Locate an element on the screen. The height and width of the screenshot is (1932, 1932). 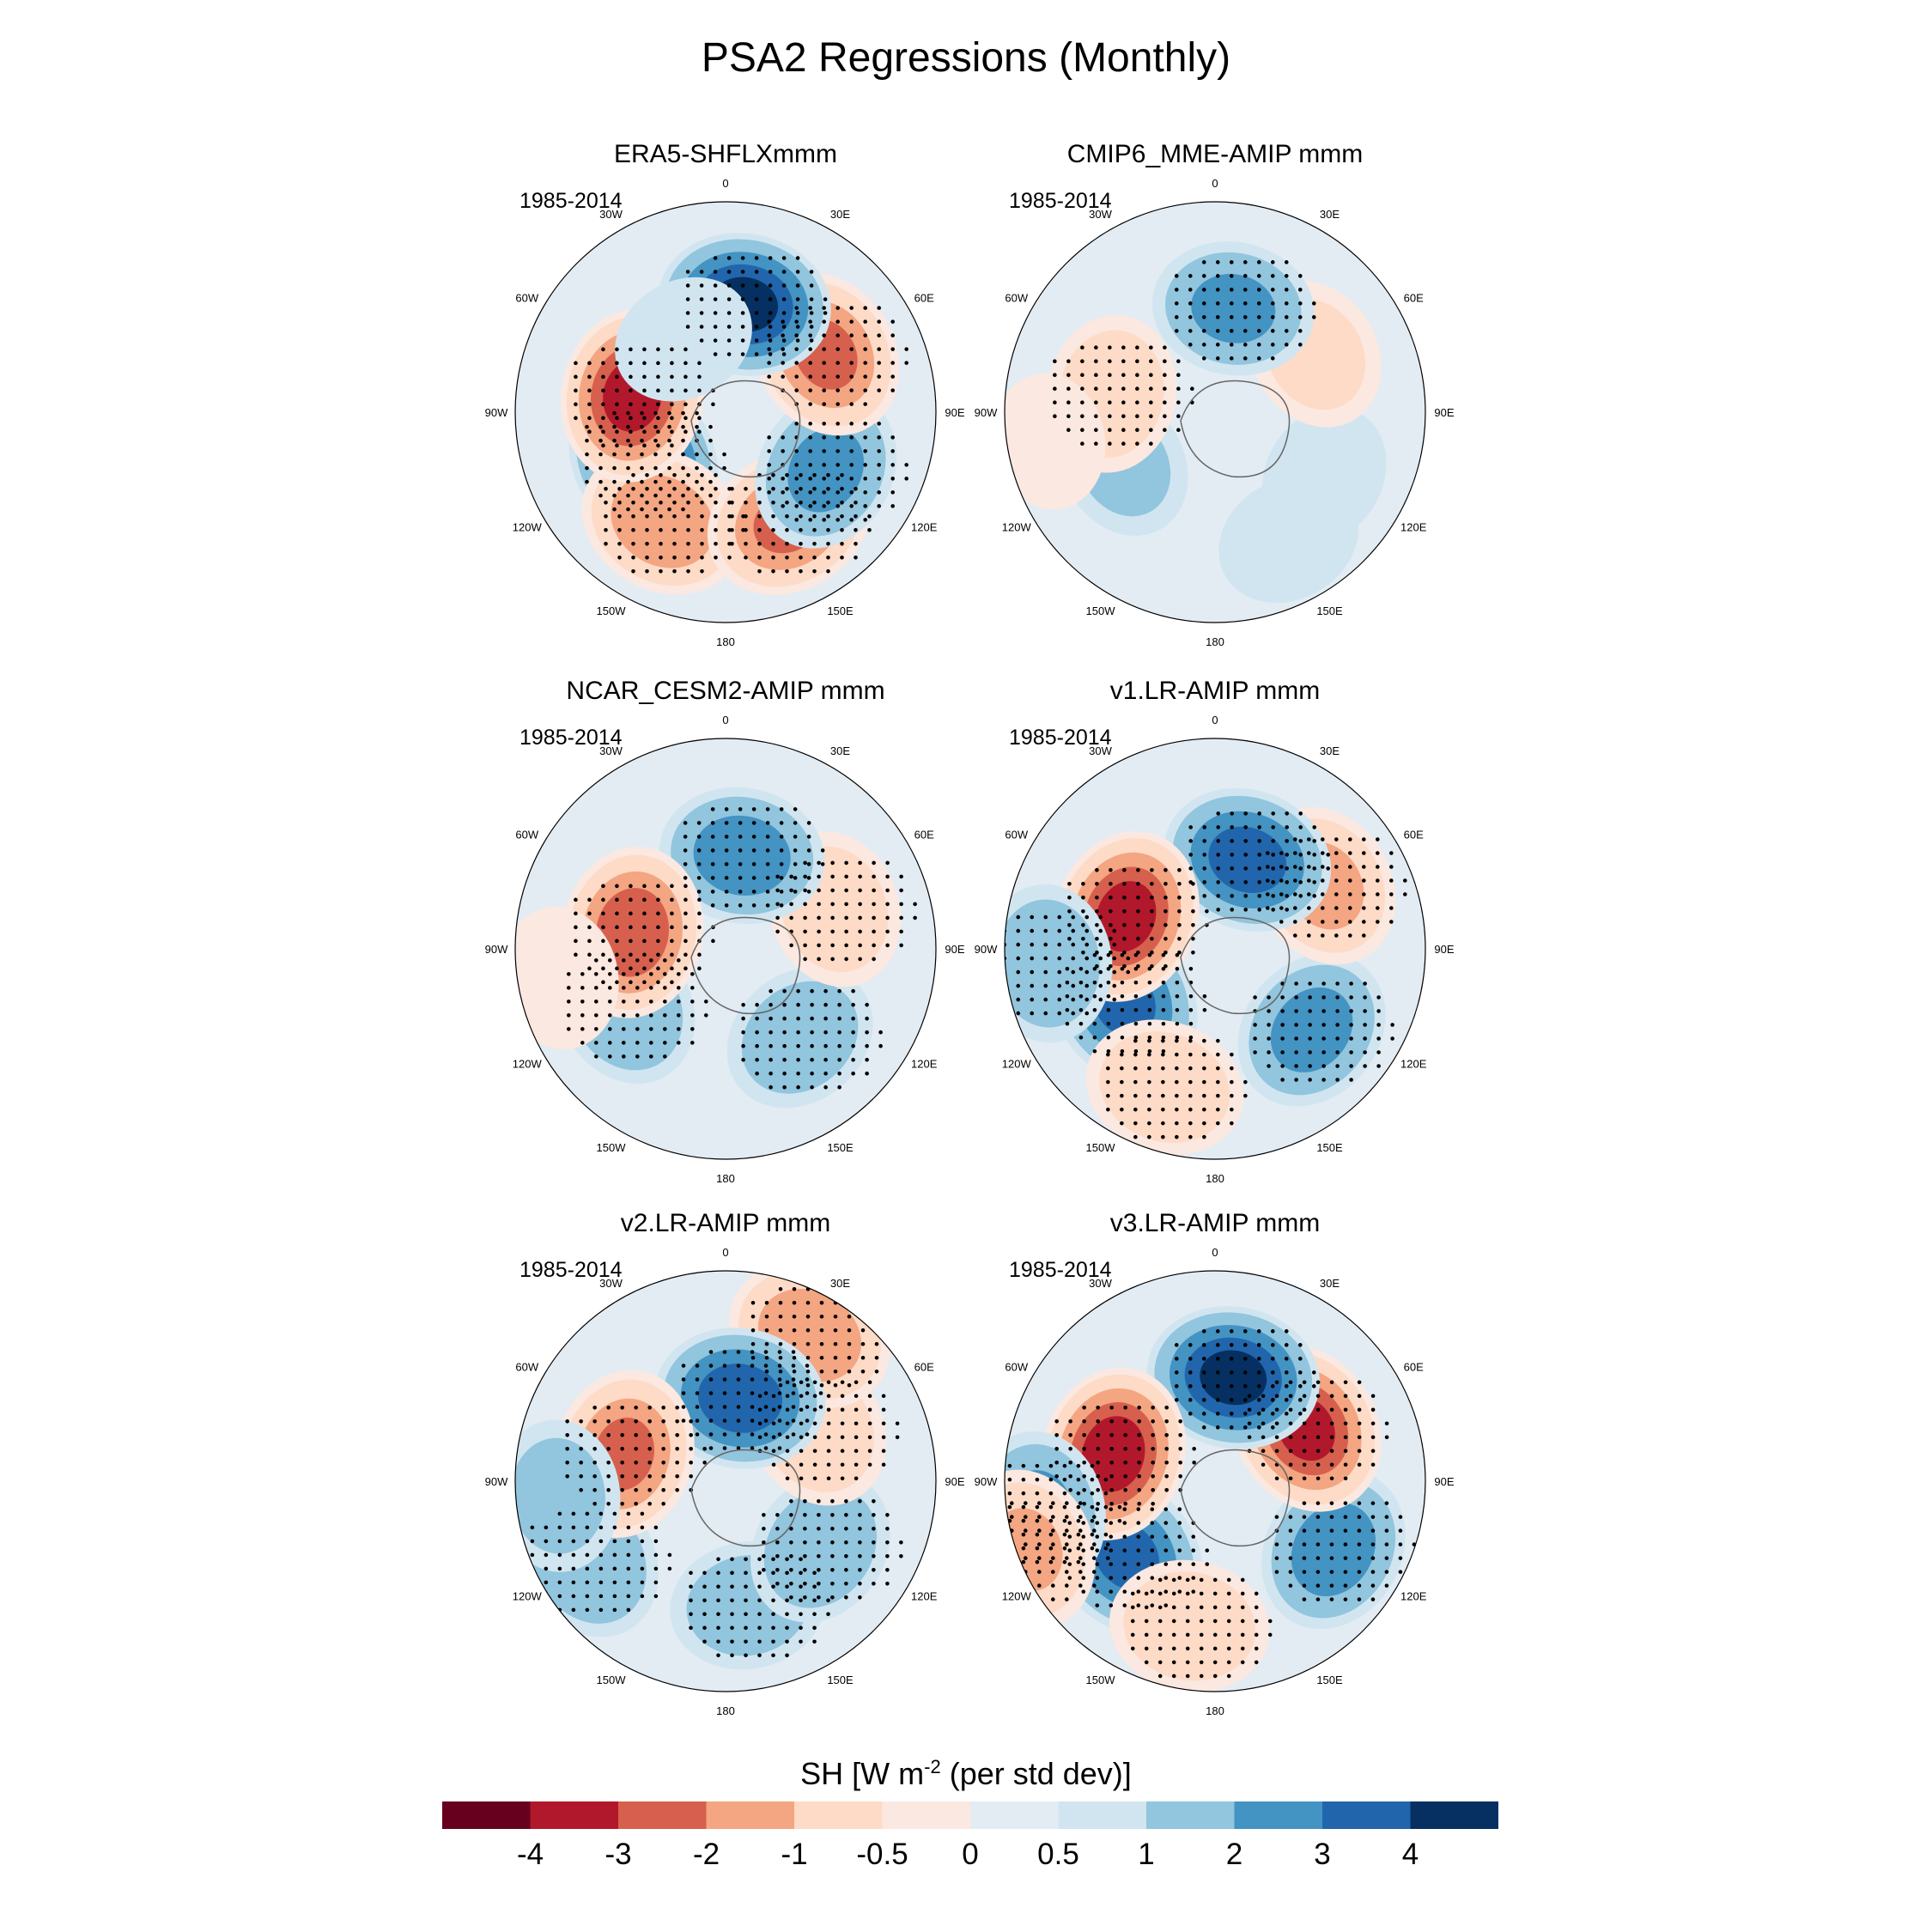
longitude-label: 180 is located at coordinates (1215, 641).